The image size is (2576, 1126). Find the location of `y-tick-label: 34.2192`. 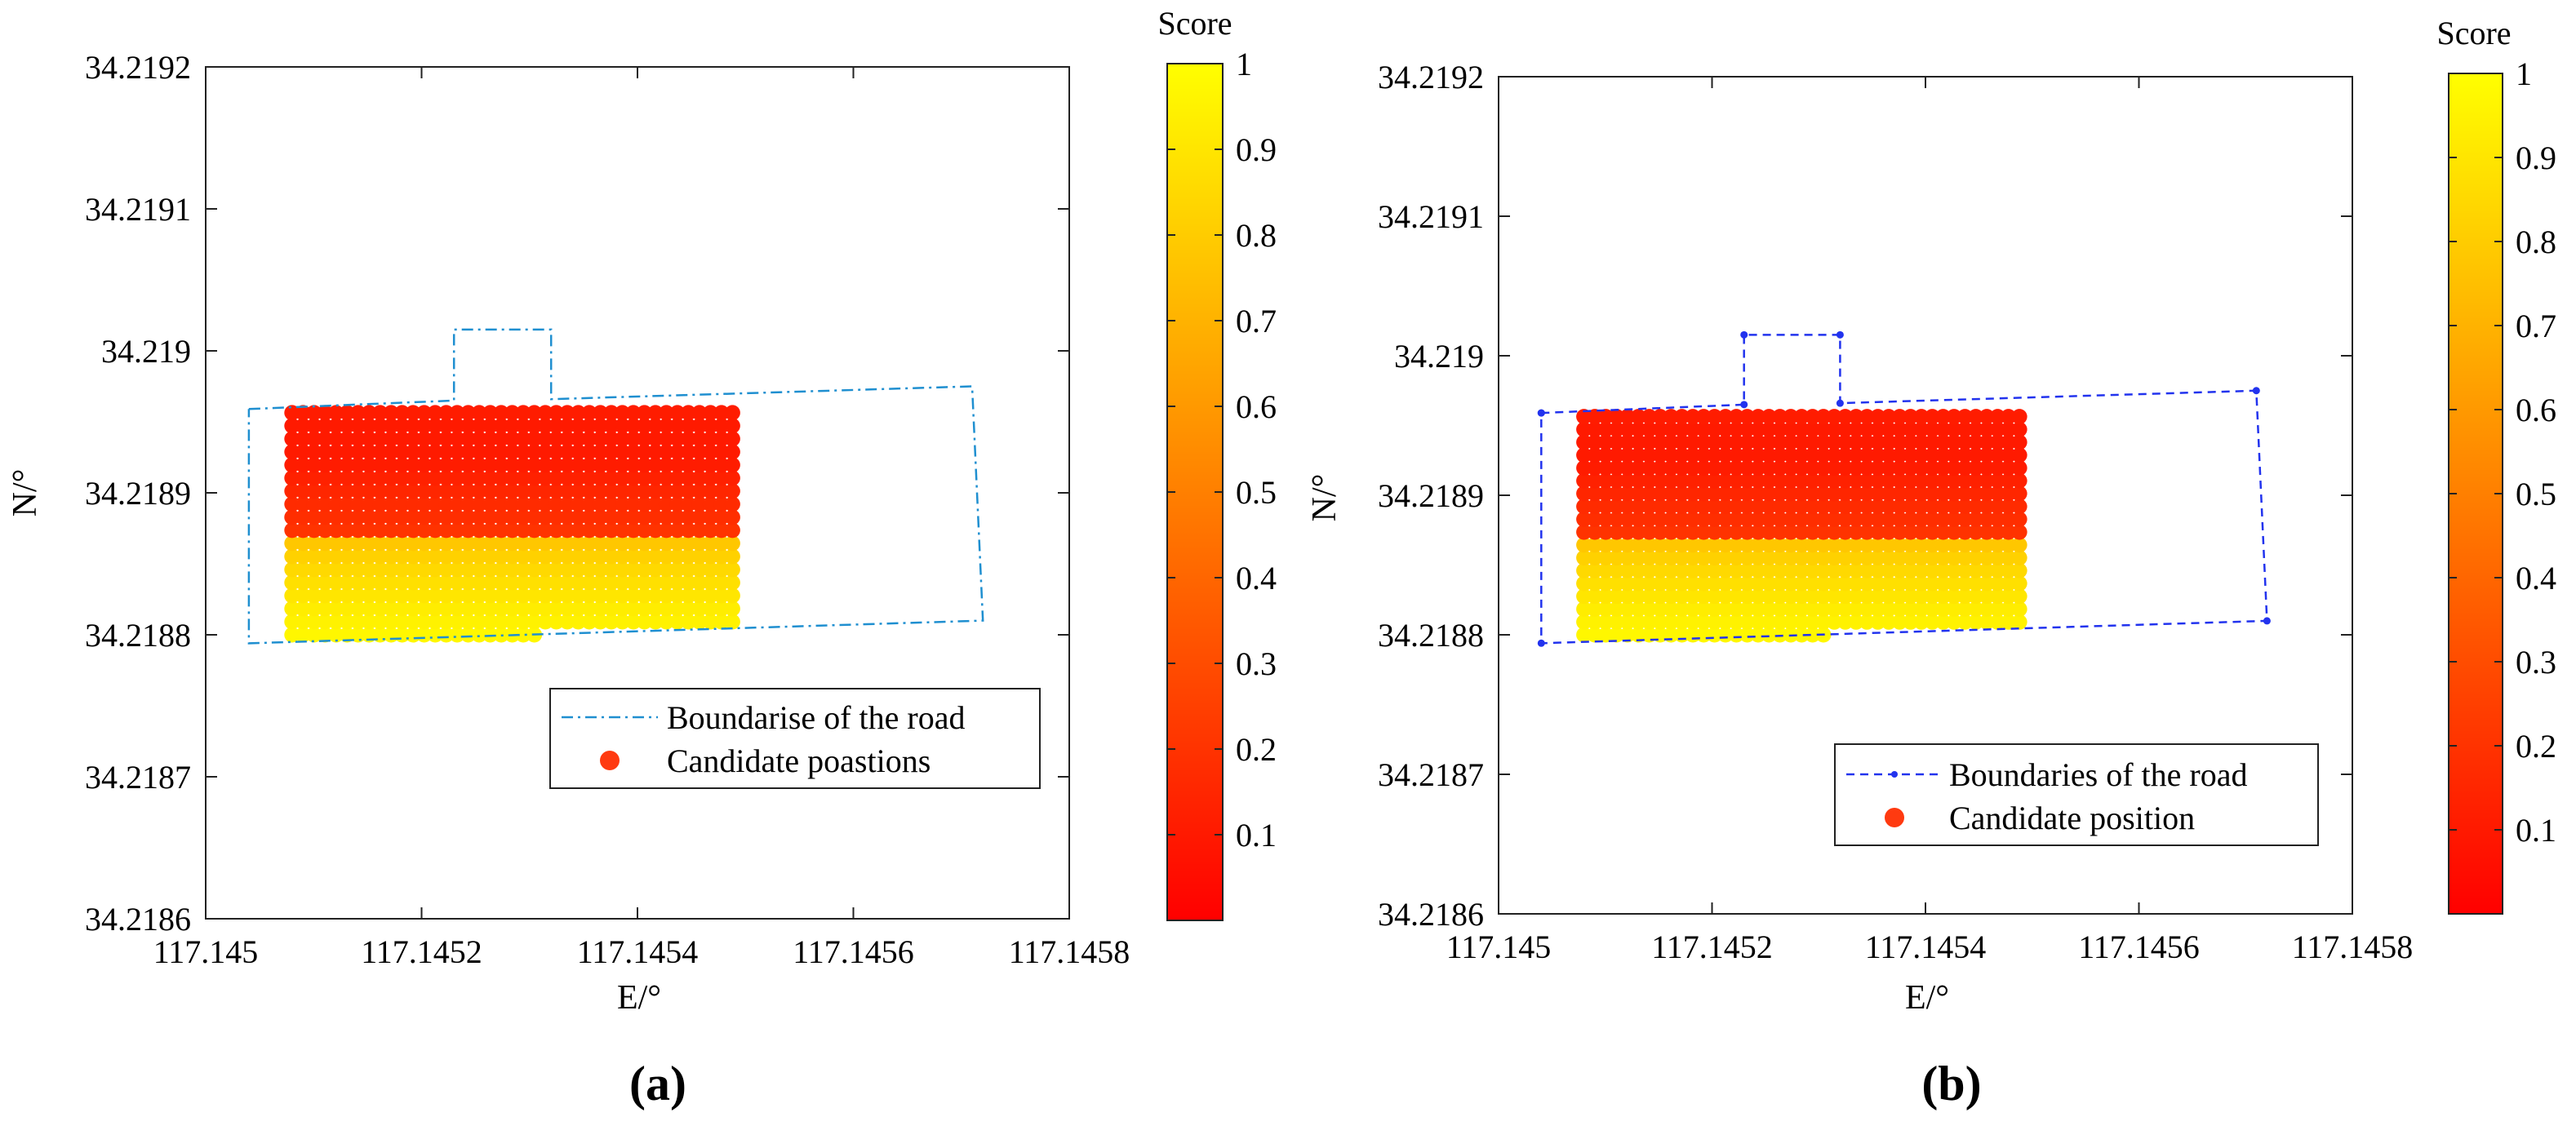

y-tick-label: 34.2192 is located at coordinates (1431, 77).